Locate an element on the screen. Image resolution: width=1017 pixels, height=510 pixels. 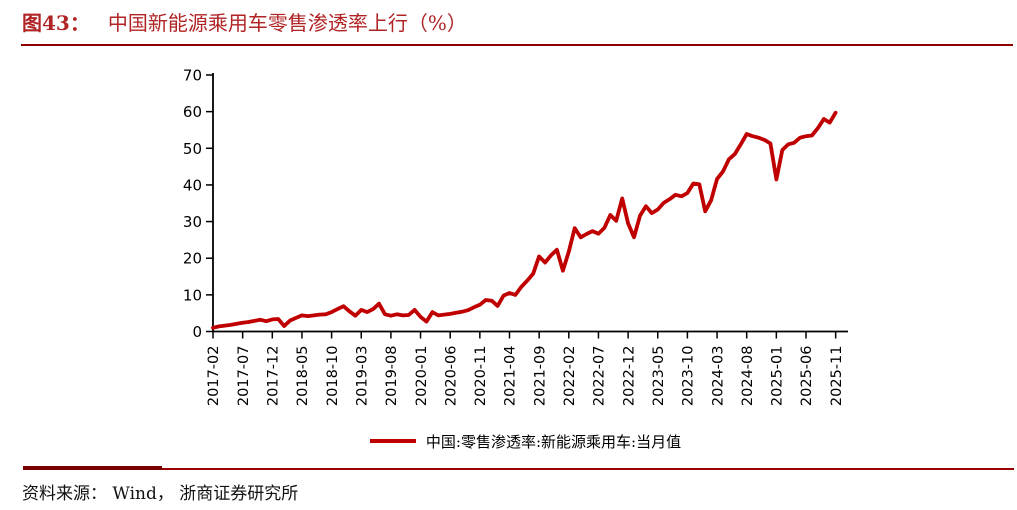
x-tick-label: 2023-05 is located at coordinates (659, 376).